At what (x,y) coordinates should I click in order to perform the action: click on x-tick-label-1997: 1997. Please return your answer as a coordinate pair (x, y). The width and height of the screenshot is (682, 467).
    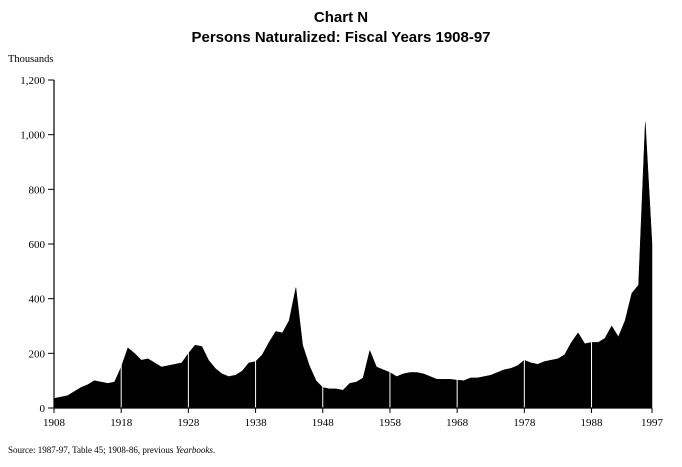
    Looking at the image, I should click on (652, 423).